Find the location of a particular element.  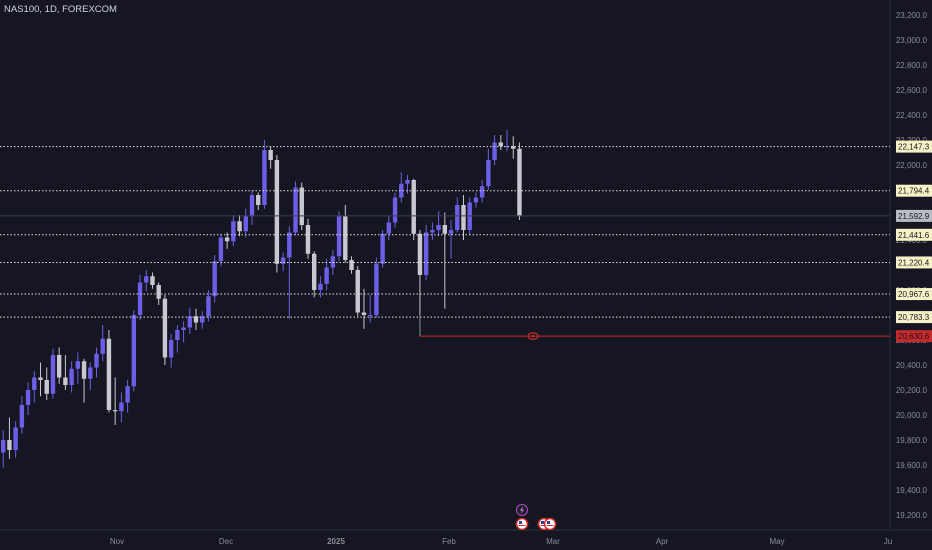

price-tick-label: 19,800.0 is located at coordinates (912, 440).